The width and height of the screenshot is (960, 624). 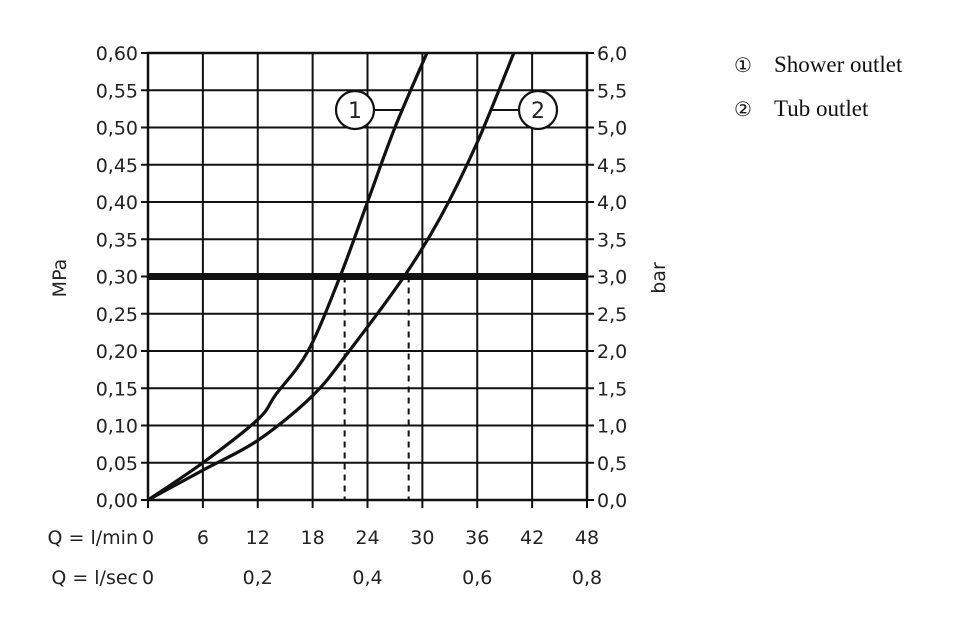 I want to click on x-lmin-tick-label: 24, so click(x=367, y=538).